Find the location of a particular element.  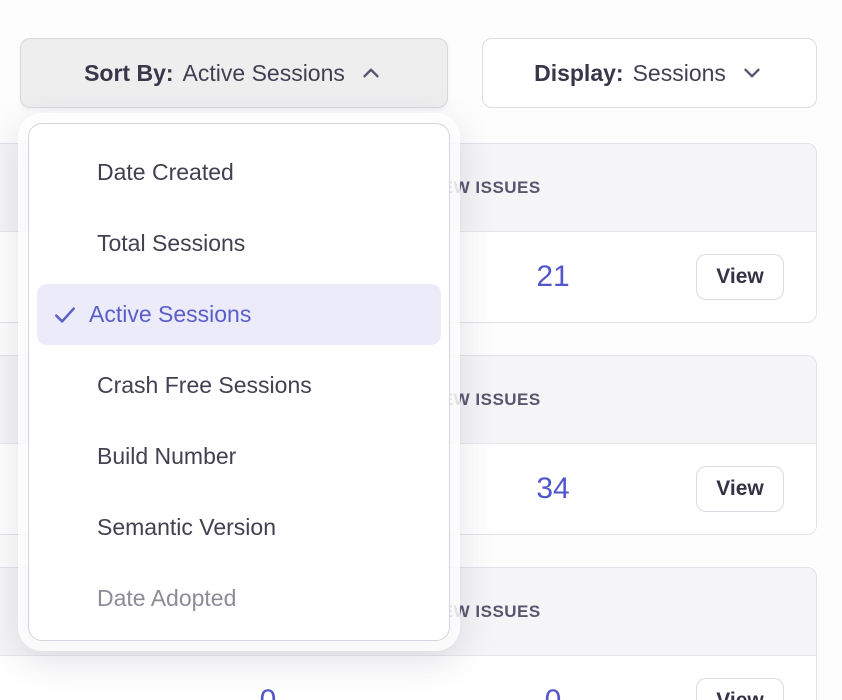

card-body: 0 0 View is located at coordinates (408, 678).